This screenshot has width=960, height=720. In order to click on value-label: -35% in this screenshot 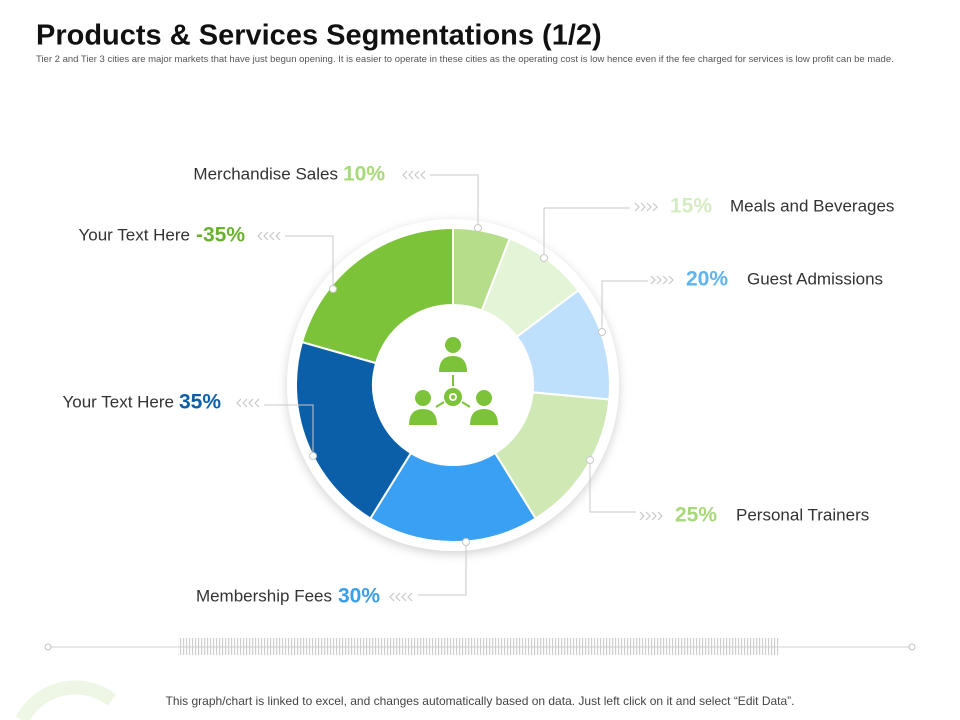, I will do `click(220, 235)`.